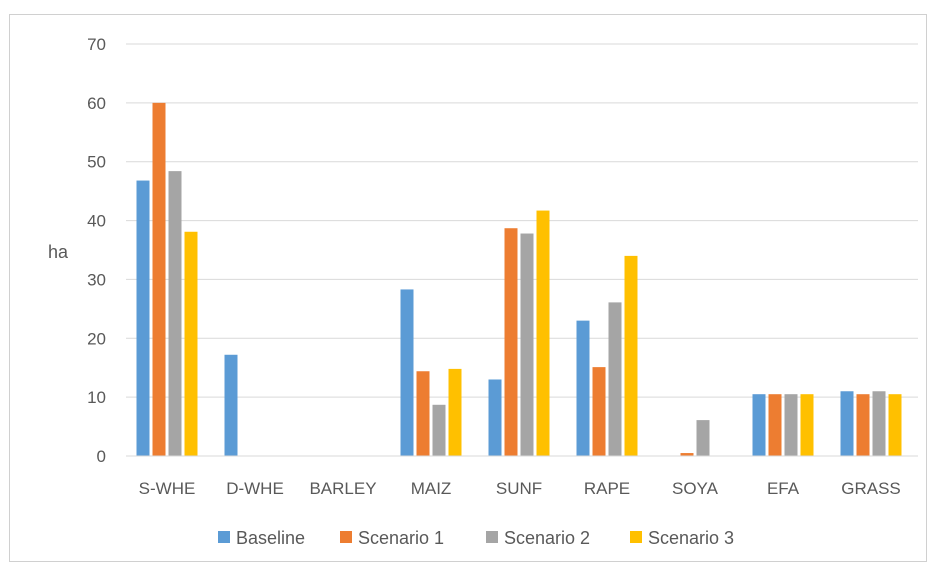 Image resolution: width=932 pixels, height=566 pixels. Describe the element at coordinates (96, 250) in the screenshot. I see `y-axis-ticks: 0 10 20 30 40 50 60 70` at that location.